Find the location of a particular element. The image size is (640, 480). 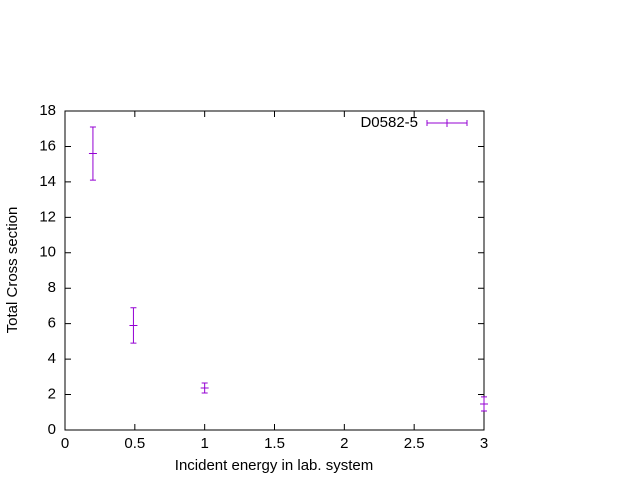

legend-sample is located at coordinates (447, 123).